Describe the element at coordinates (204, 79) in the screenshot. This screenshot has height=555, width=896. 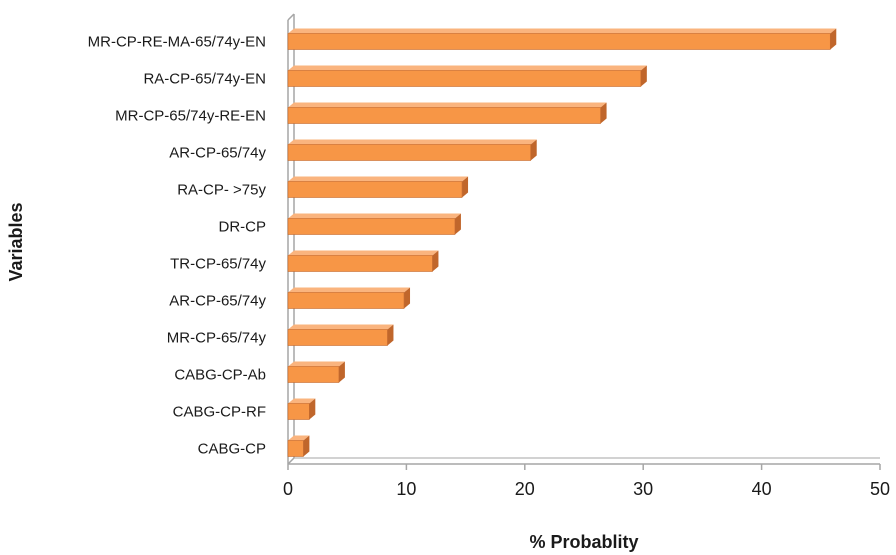
I see `category-label: RA-CP-65/74y-EN` at that location.